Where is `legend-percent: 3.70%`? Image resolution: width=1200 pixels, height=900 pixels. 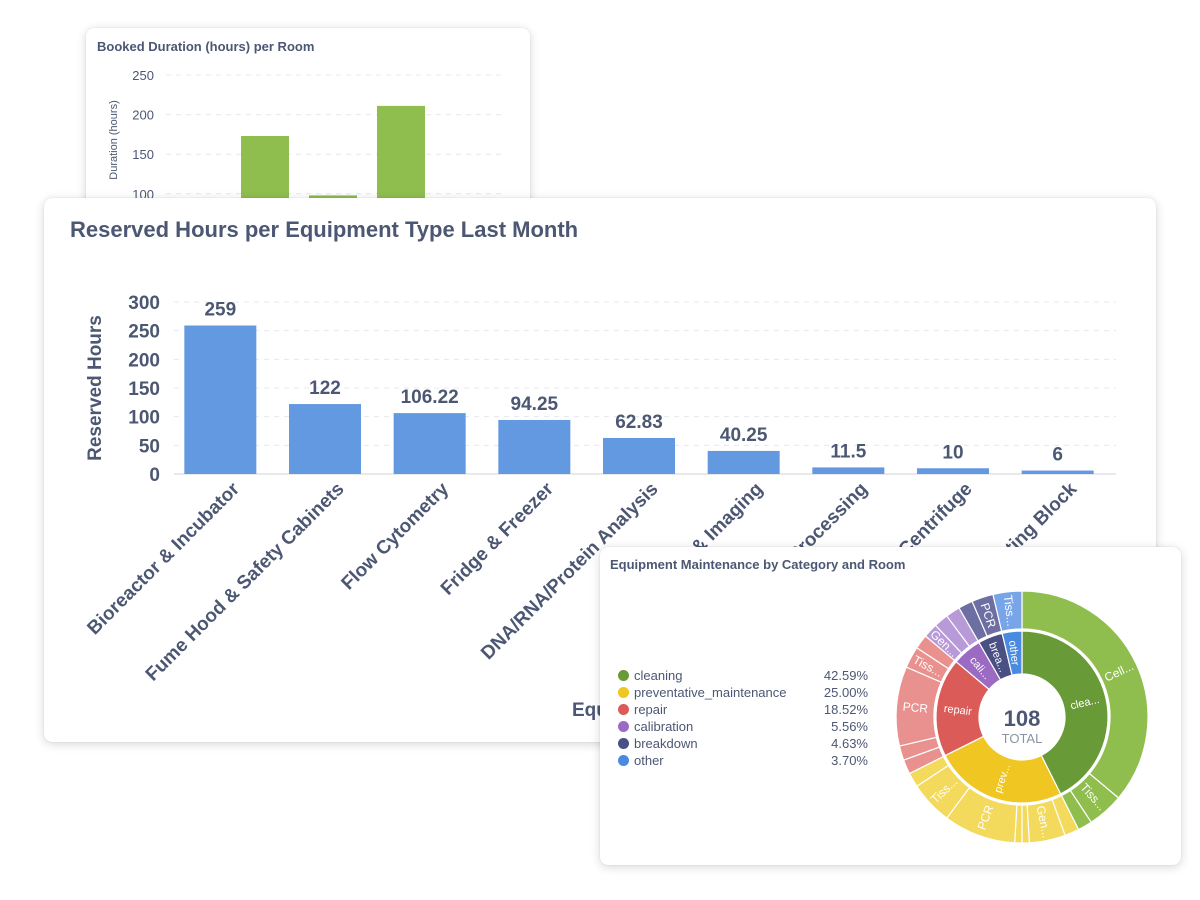
legend-percent: 3.70% is located at coordinates (849, 760).